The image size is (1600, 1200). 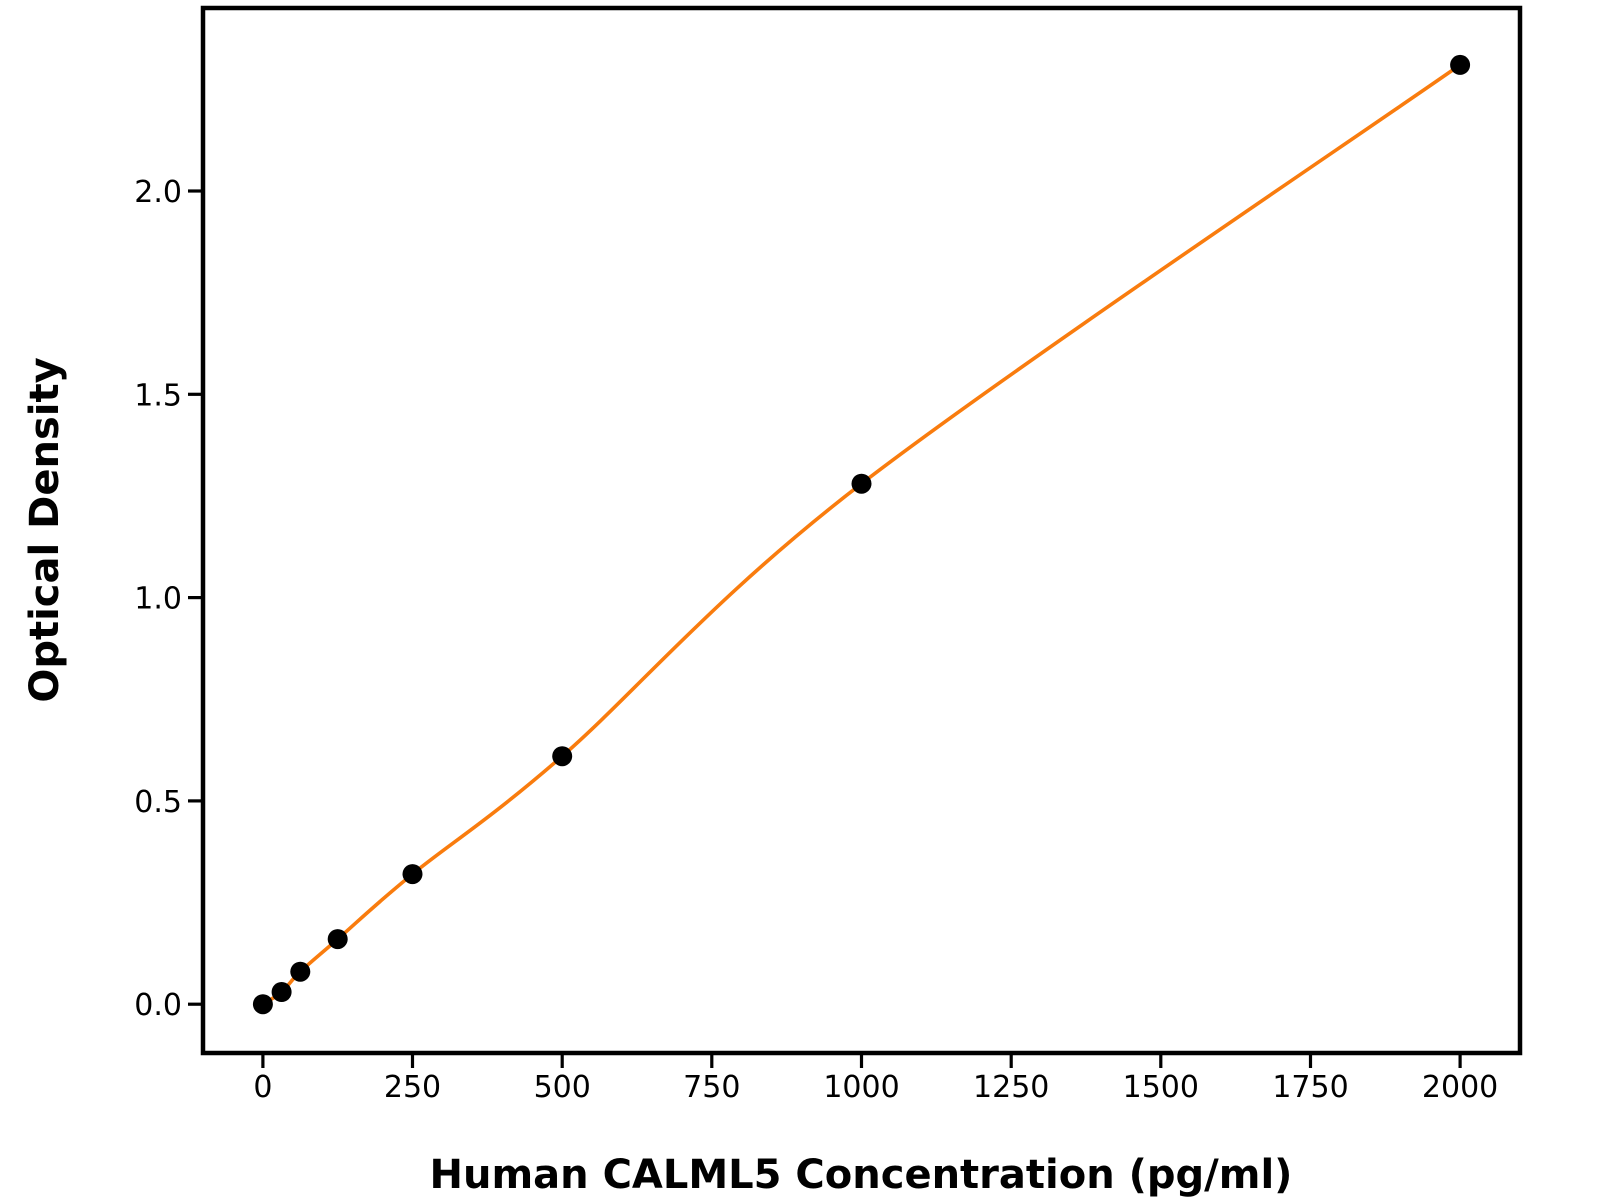 What do you see at coordinates (1310, 1087) in the screenshot?
I see `x-tick-label: 1750` at bounding box center [1310, 1087].